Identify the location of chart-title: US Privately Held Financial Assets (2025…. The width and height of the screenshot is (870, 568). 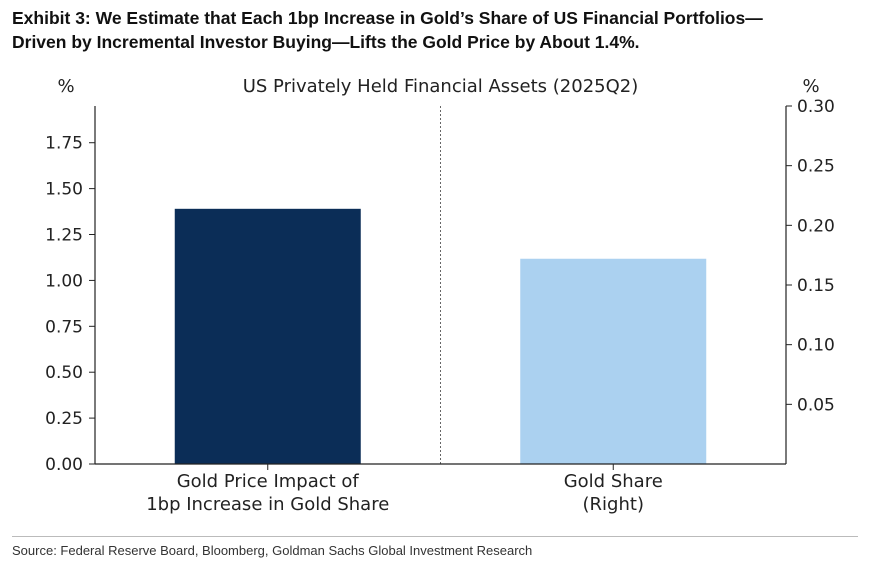
(441, 86).